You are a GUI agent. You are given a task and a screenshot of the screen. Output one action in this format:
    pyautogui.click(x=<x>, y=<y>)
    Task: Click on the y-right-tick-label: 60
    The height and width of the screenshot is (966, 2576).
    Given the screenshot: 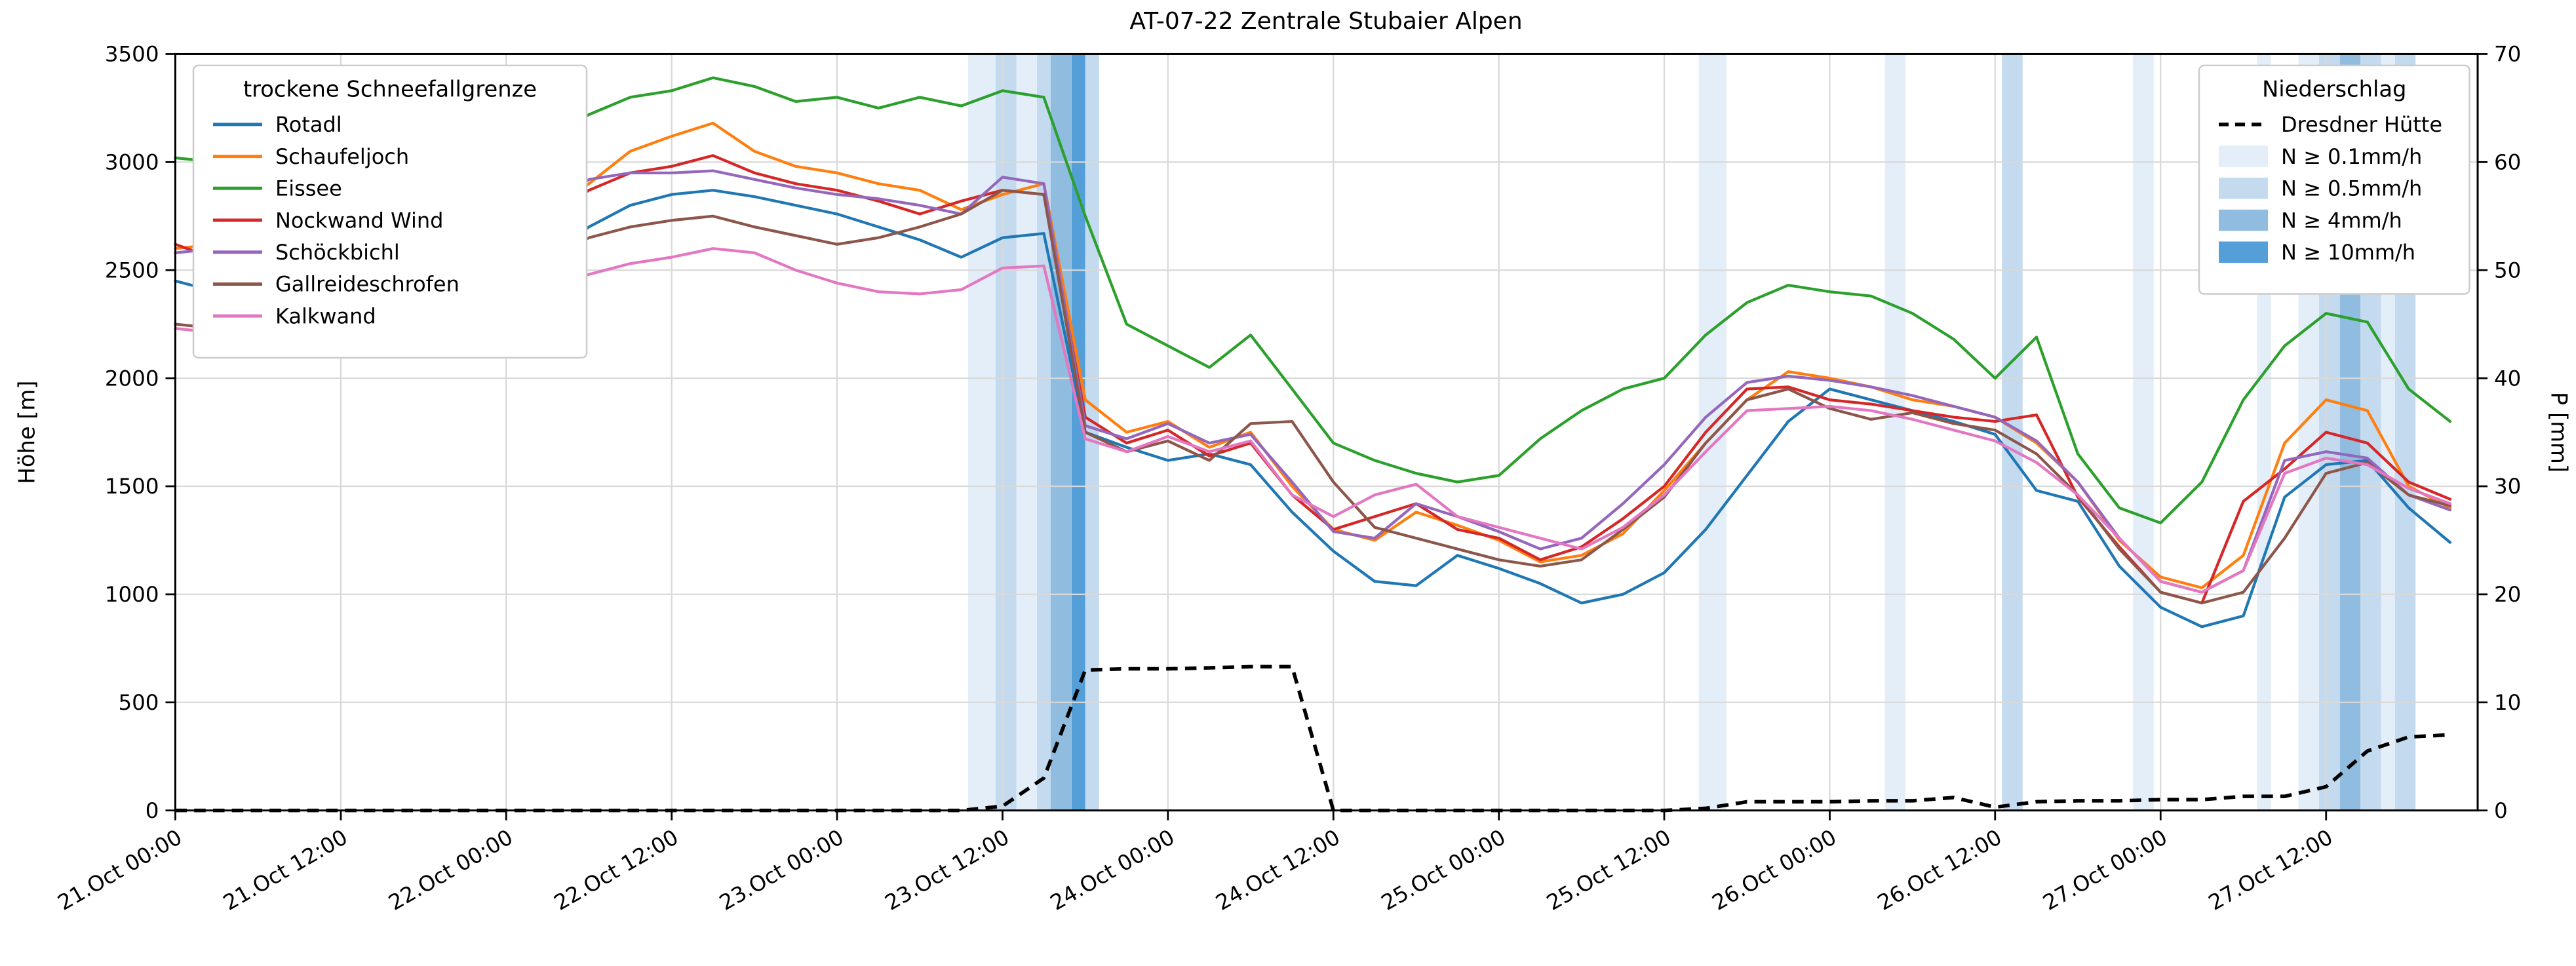 What is the action you would take?
    pyautogui.click(x=2507, y=162)
    